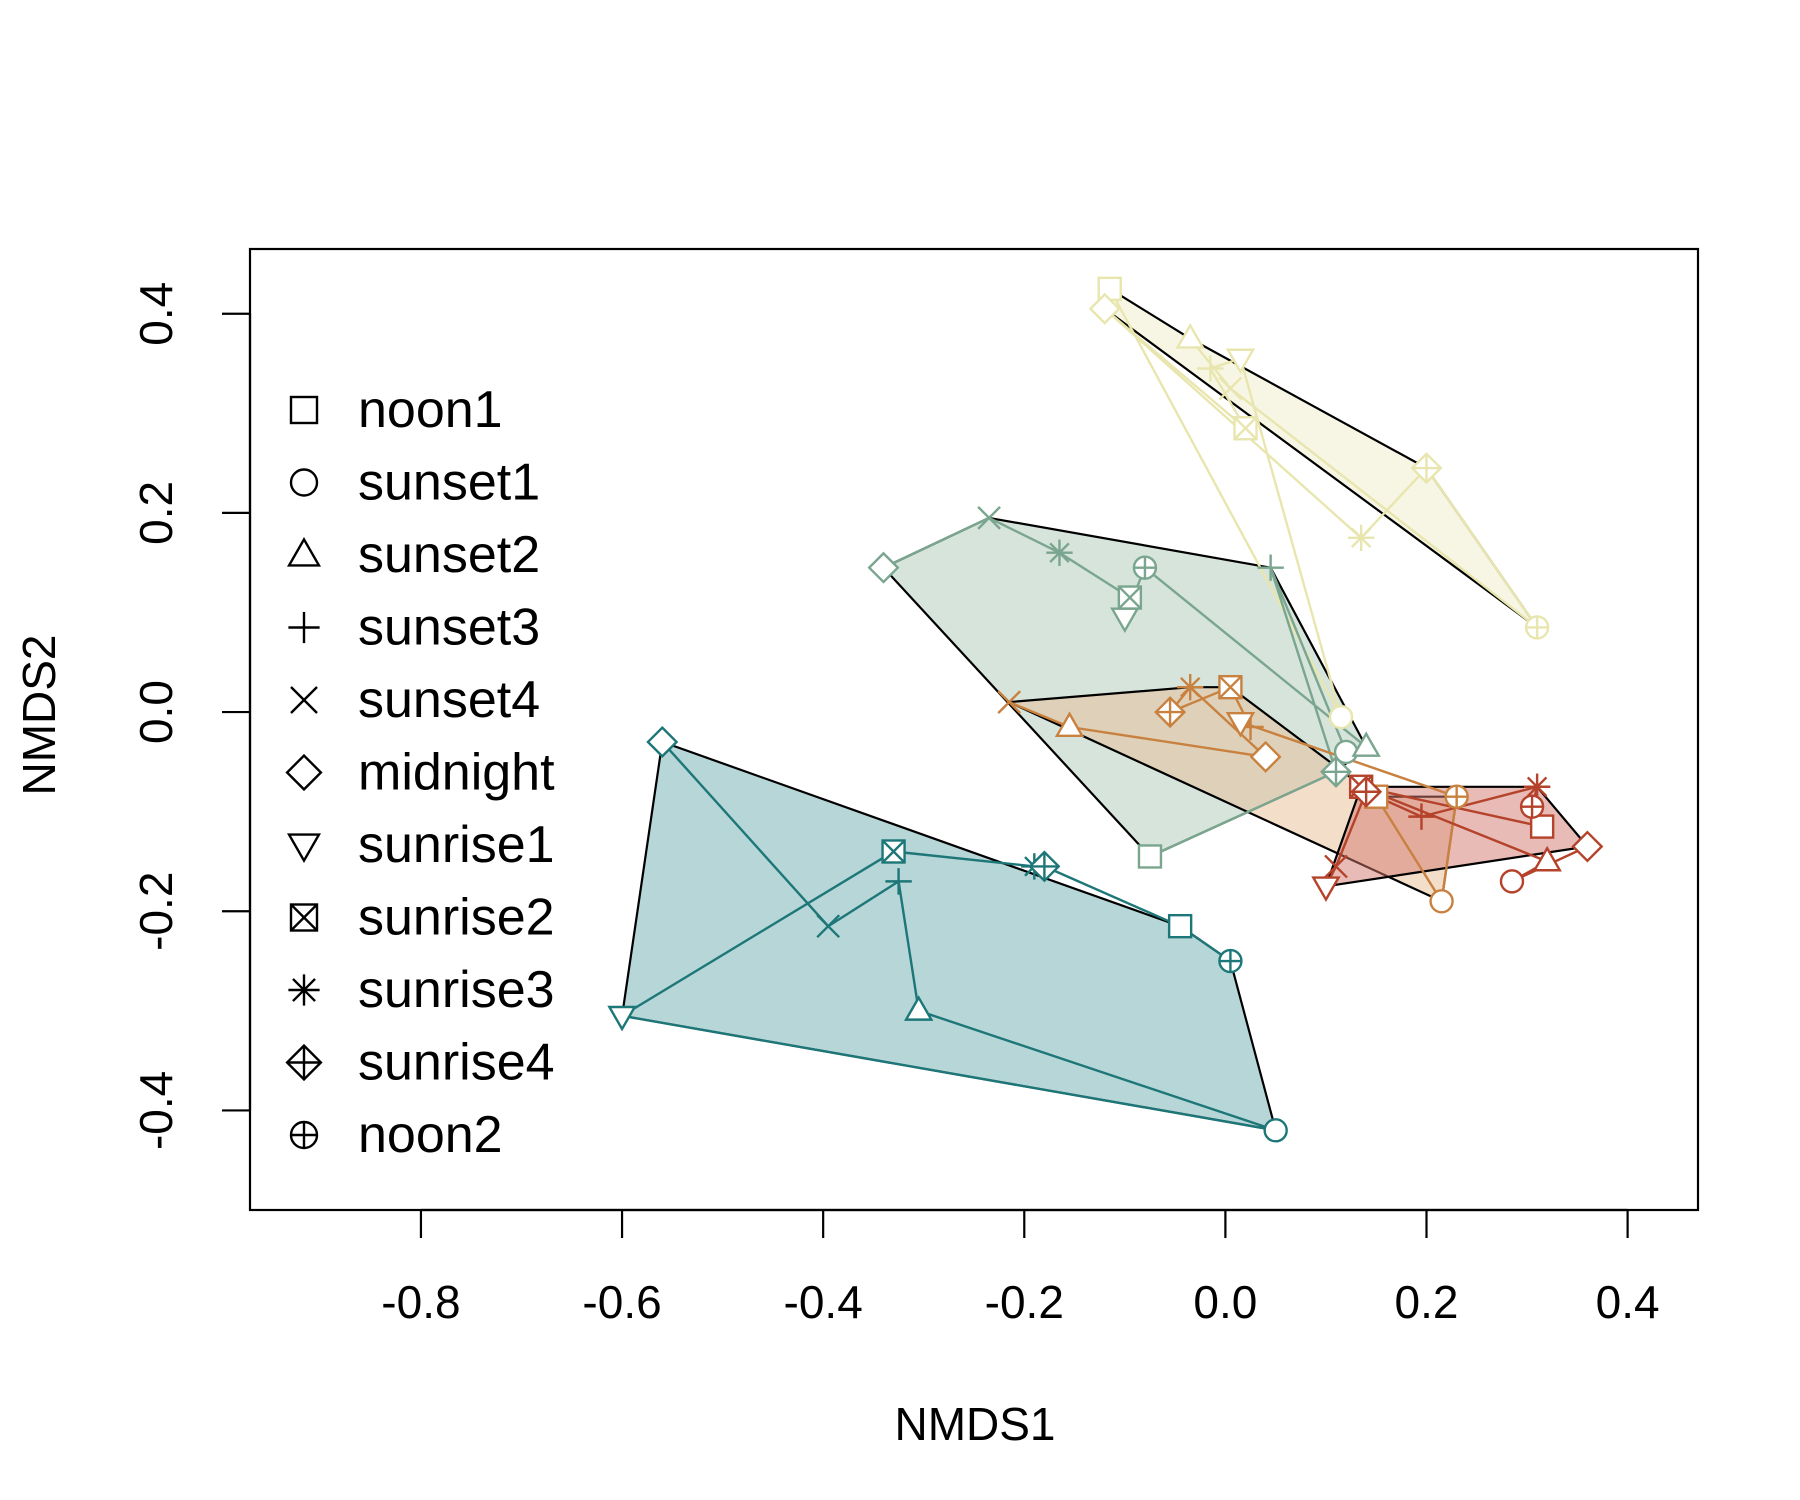 This screenshot has width=1800, height=1500. Describe the element at coordinates (456, 918) in the screenshot. I see `legend-label: sunrise2` at that location.